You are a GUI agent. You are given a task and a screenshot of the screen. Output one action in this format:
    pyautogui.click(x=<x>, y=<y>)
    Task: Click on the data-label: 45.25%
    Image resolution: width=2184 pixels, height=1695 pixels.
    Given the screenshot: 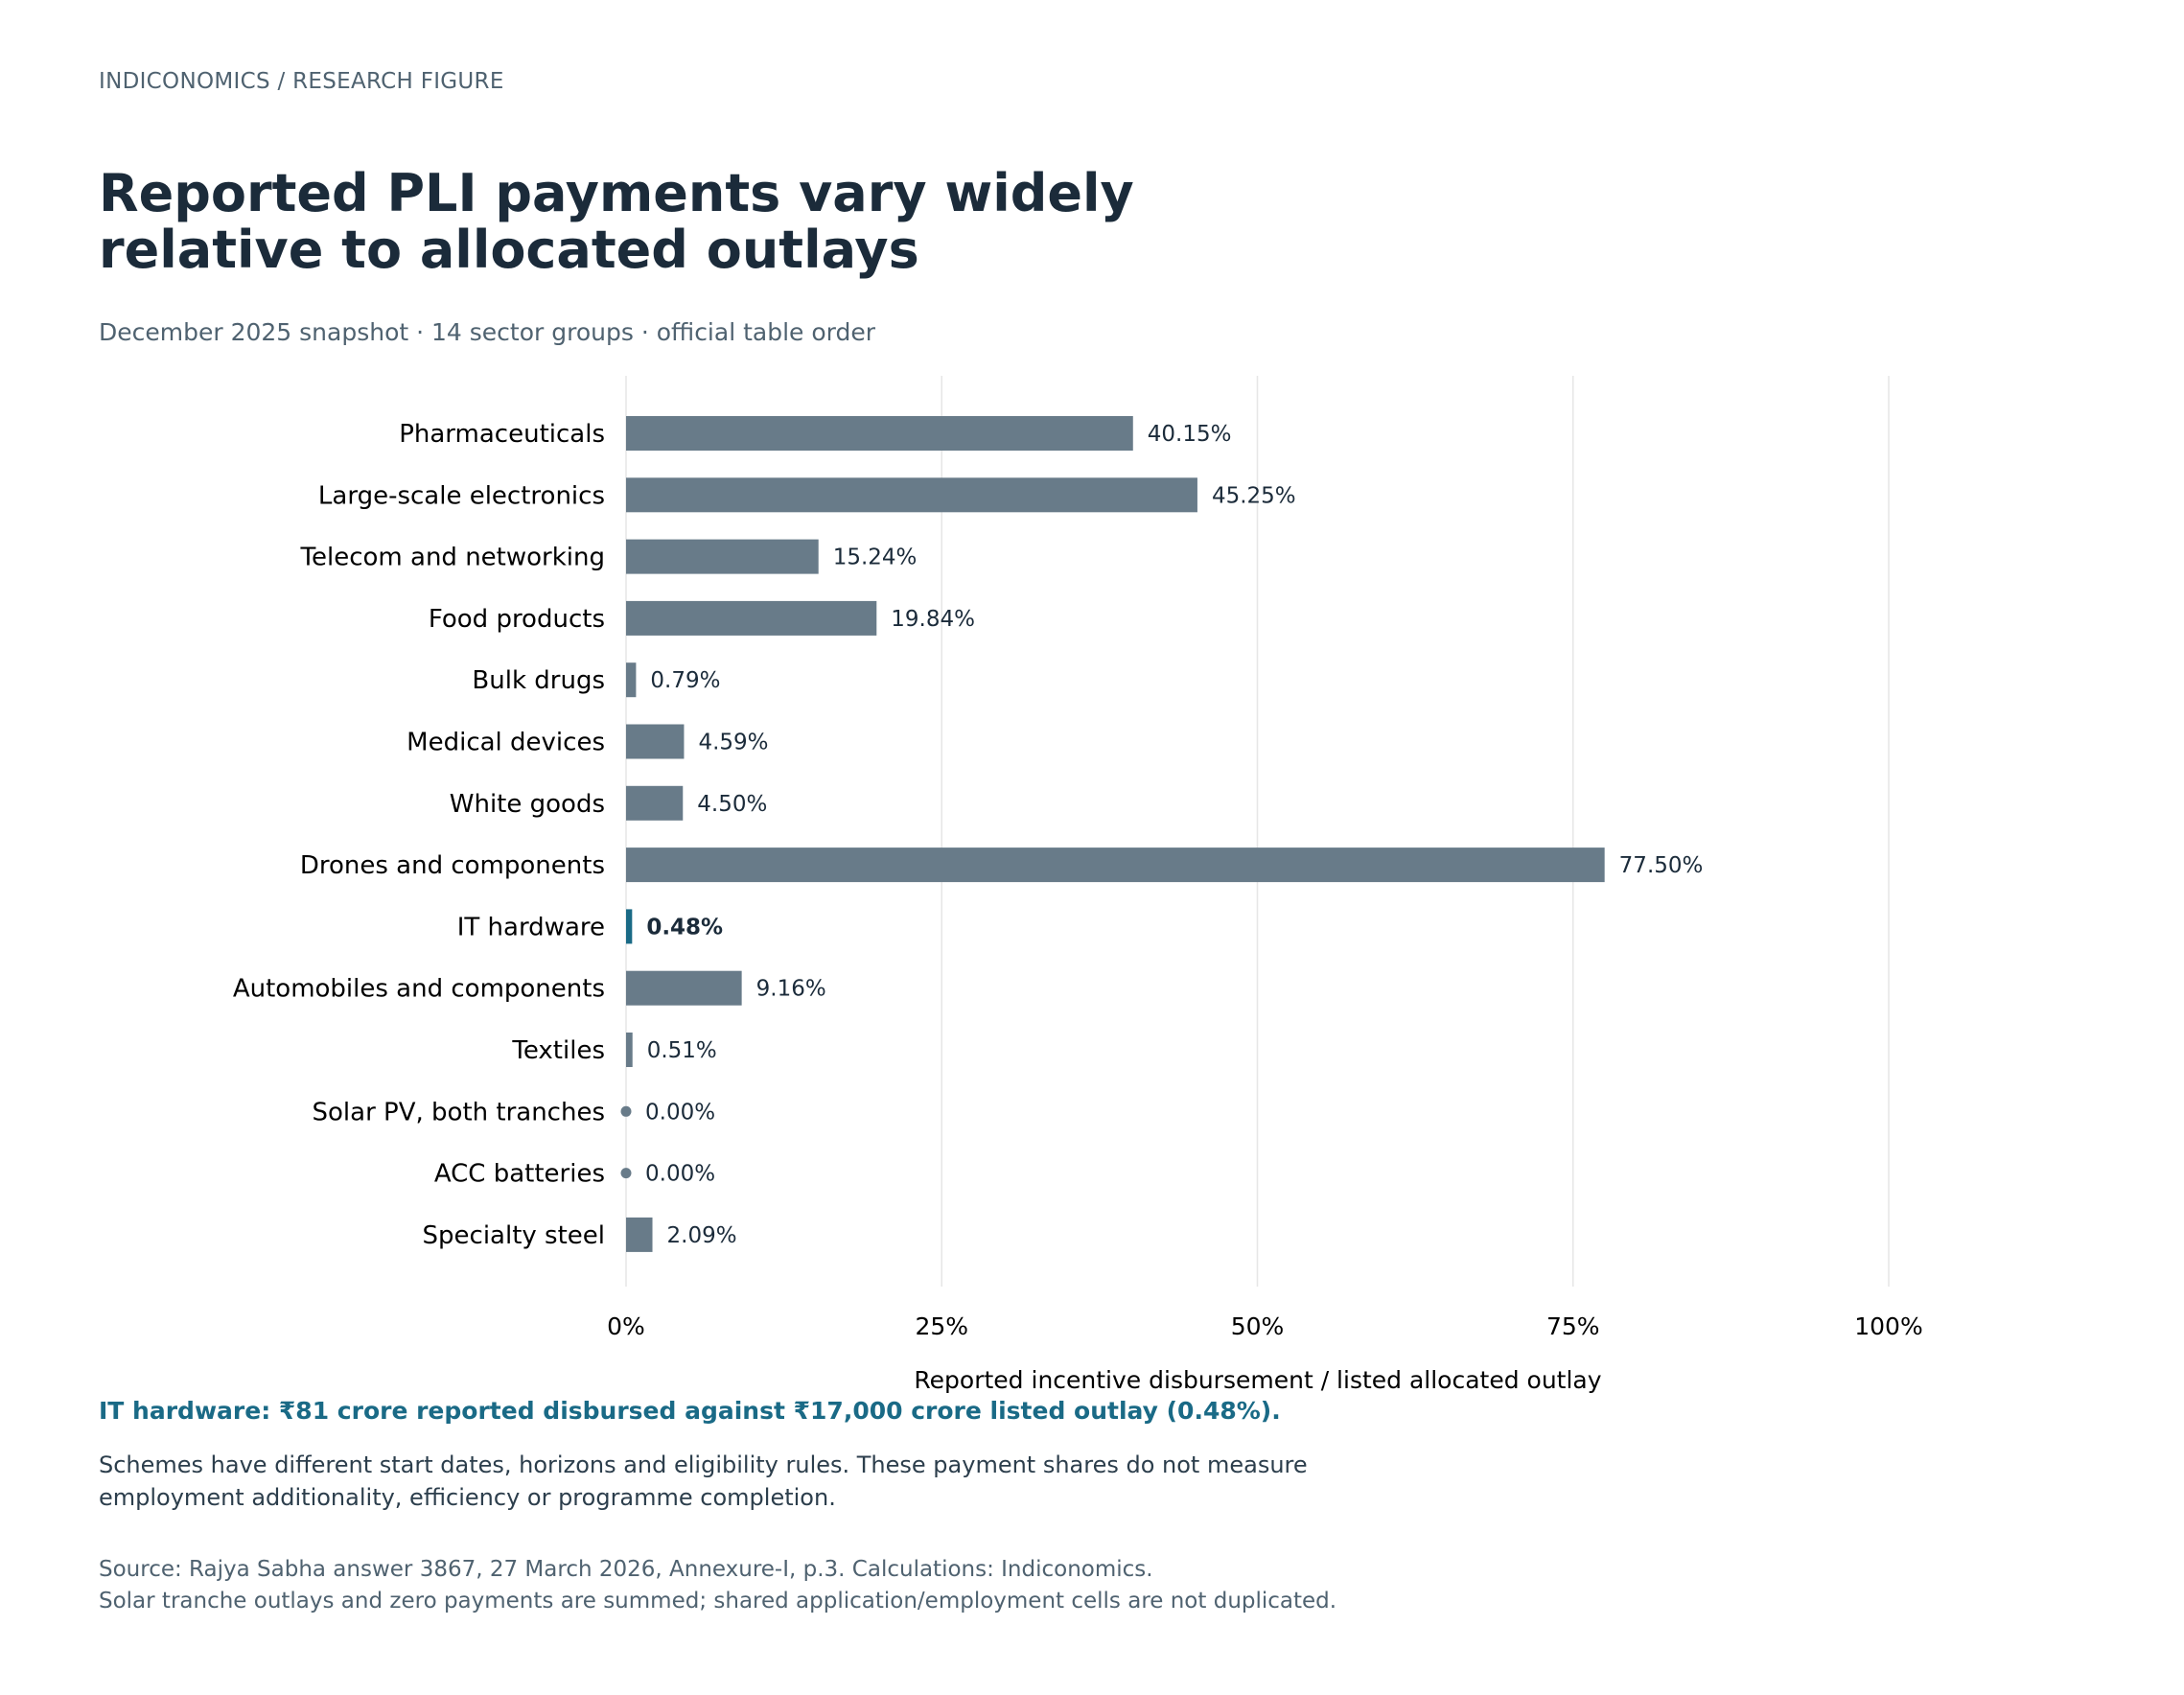 What is the action you would take?
    pyautogui.click(x=1254, y=495)
    